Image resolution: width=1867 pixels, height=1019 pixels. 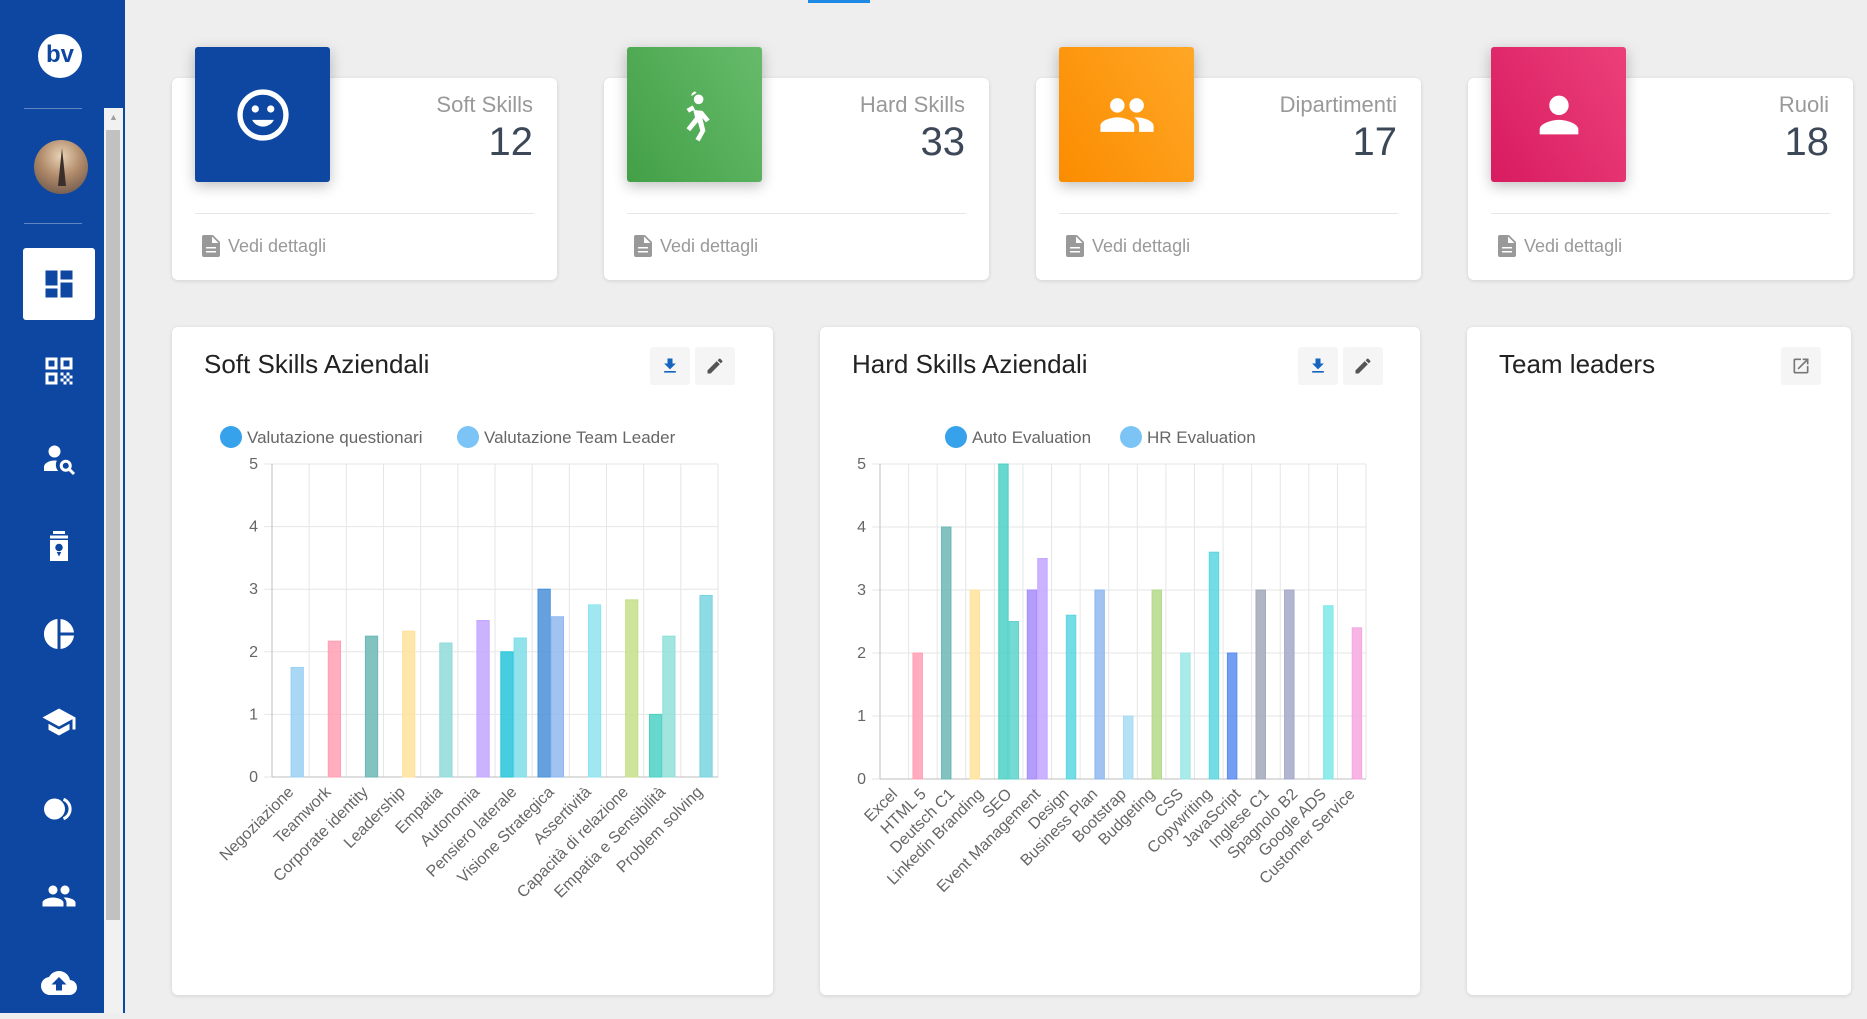 I want to click on stat-card-roles: Ruoli 18 Vedi dettagli, so click(x=1660, y=163).